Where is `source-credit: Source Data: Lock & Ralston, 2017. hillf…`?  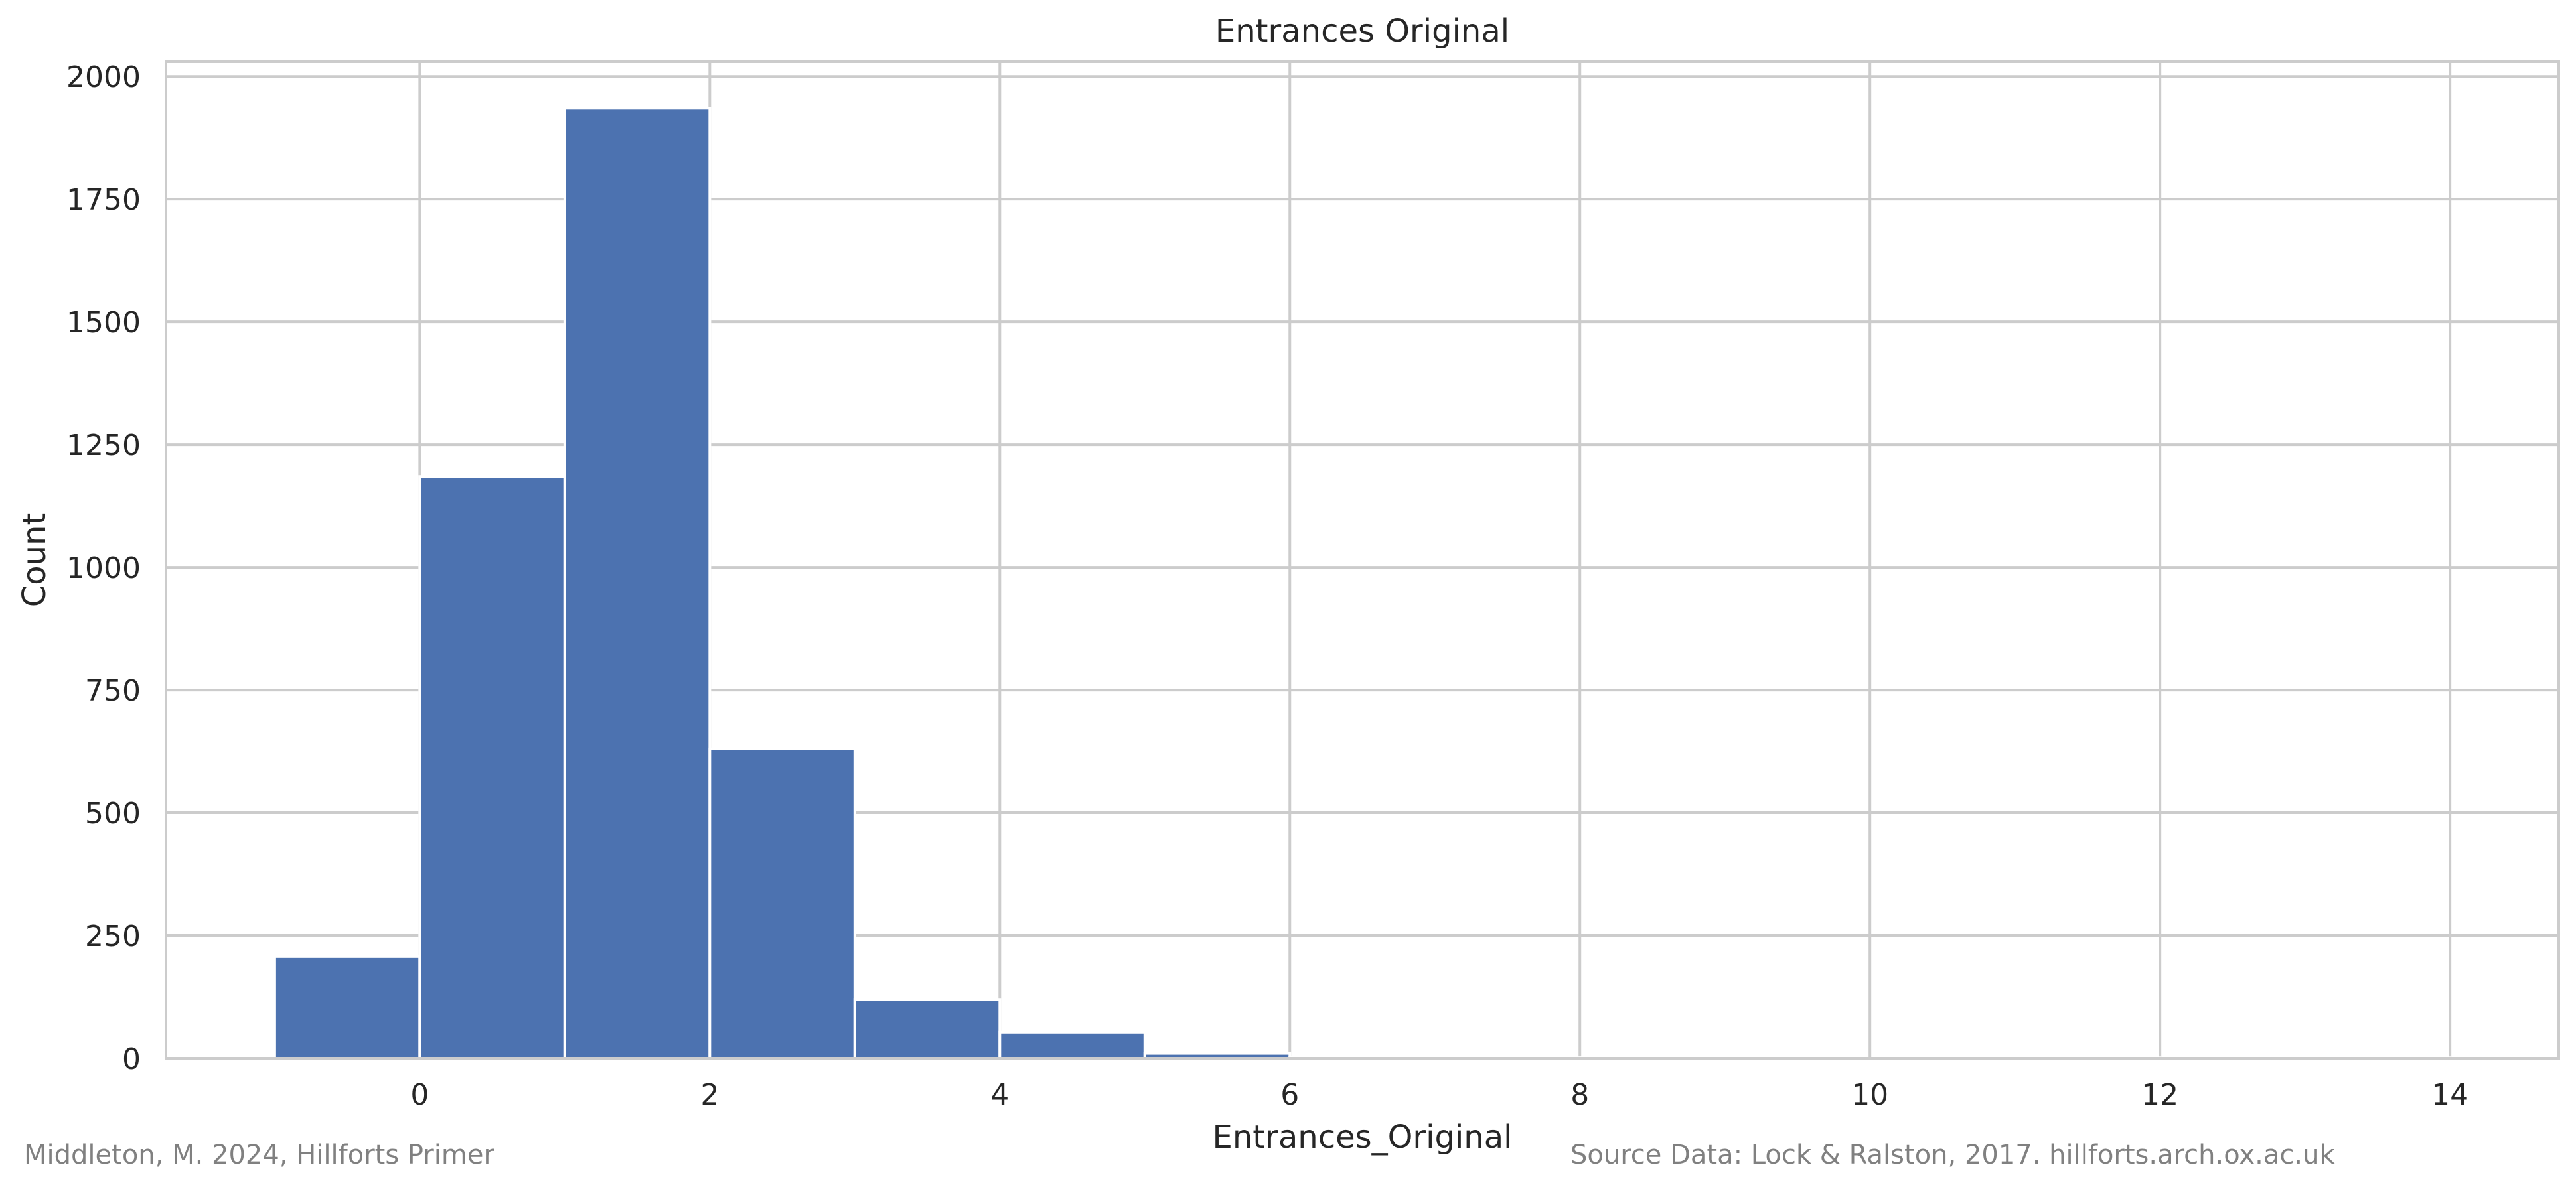 source-credit: Source Data: Lock & Ralston, 2017. hillf… is located at coordinates (1953, 1155).